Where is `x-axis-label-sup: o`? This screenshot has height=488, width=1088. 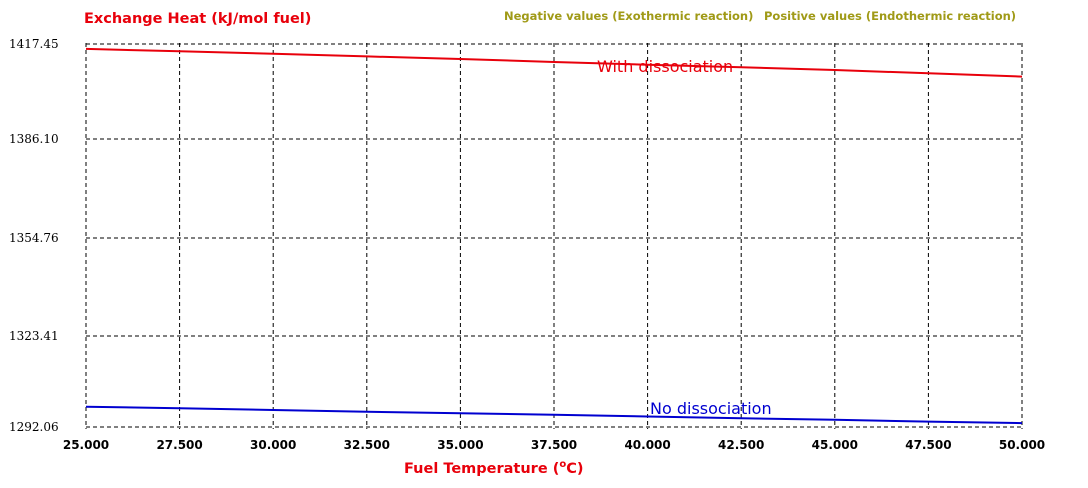
x-axis-label-sup: o is located at coordinates (562, 464).